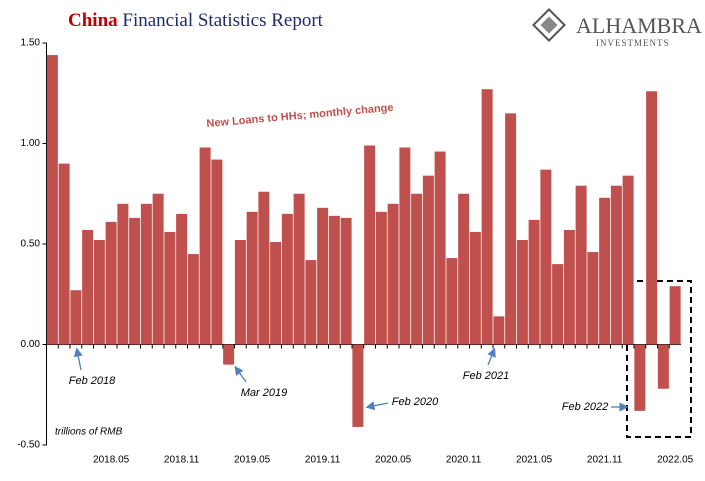  What do you see at coordinates (111, 460) in the screenshot?
I see `x-tick-label: 2018.05` at bounding box center [111, 460].